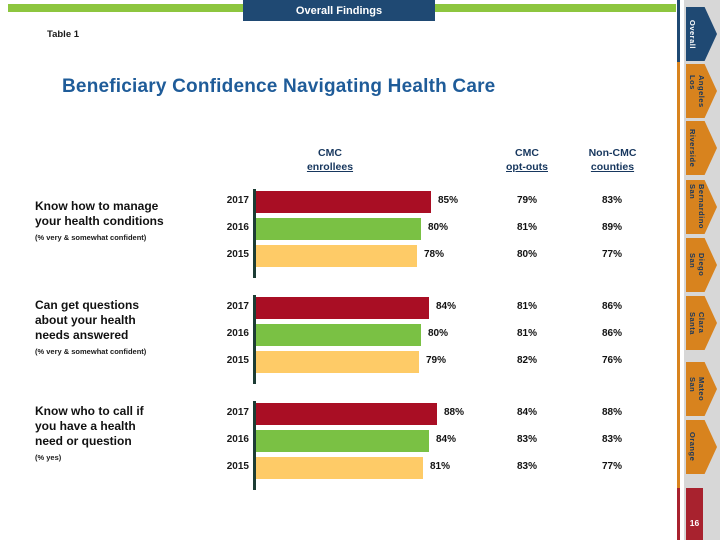 The image size is (720, 540). Describe the element at coordinates (697, 91) in the screenshot. I see `sidebar-tab-label: Los Angeles` at that location.